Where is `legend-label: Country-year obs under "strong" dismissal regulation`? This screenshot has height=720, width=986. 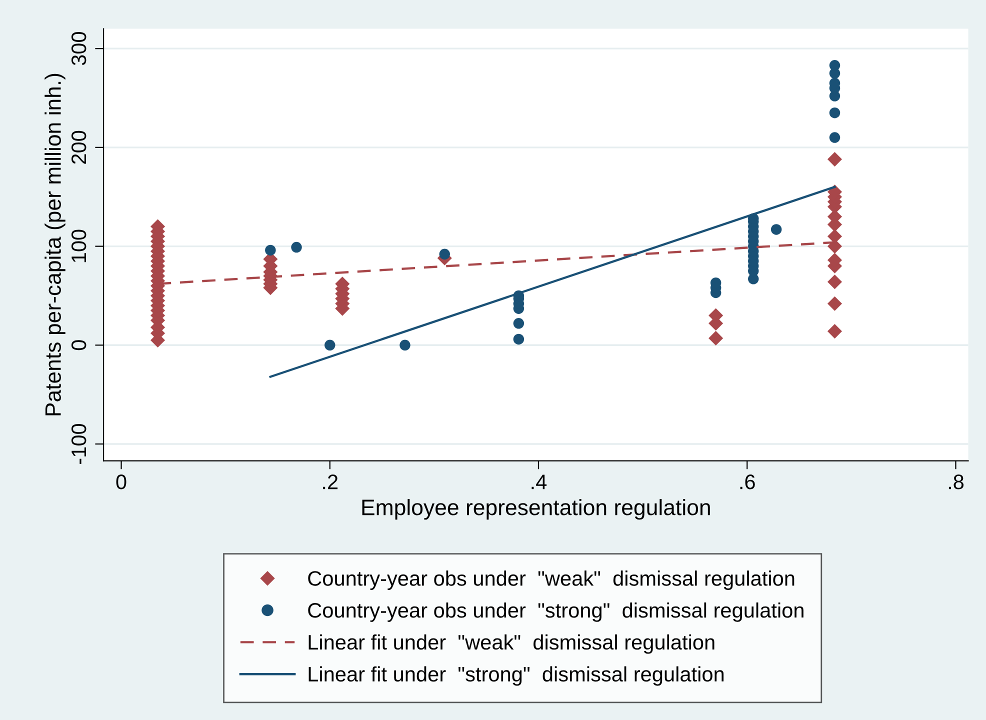
legend-label: Country-year obs under "strong" dismissal regulation is located at coordinates (556, 612).